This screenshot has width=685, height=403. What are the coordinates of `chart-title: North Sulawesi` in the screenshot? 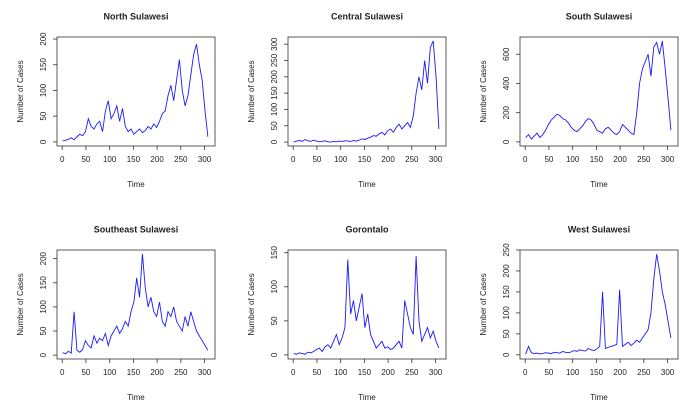 It's located at (135, 16).